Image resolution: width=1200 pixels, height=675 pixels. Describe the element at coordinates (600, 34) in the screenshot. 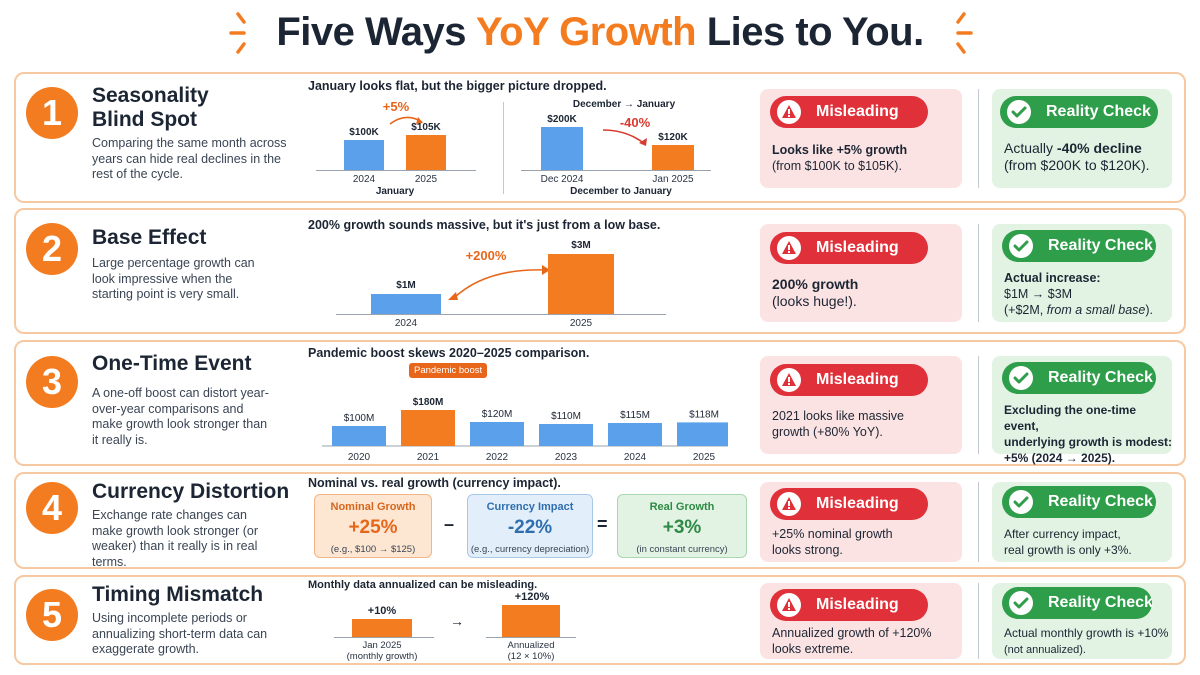

I see `title-bar: Five Ways YoY Growth Lies to You.` at that location.